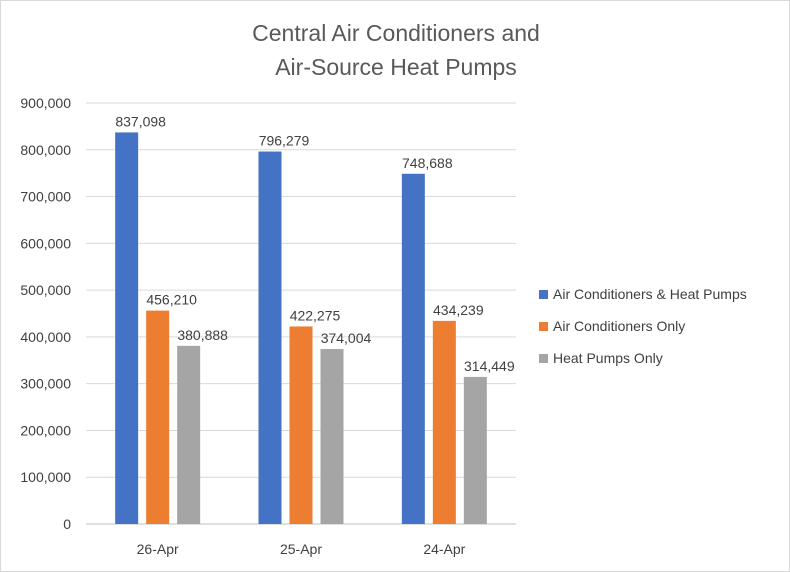  I want to click on chart-title-line-1: Central Air Conditioners and, so click(396, 33).